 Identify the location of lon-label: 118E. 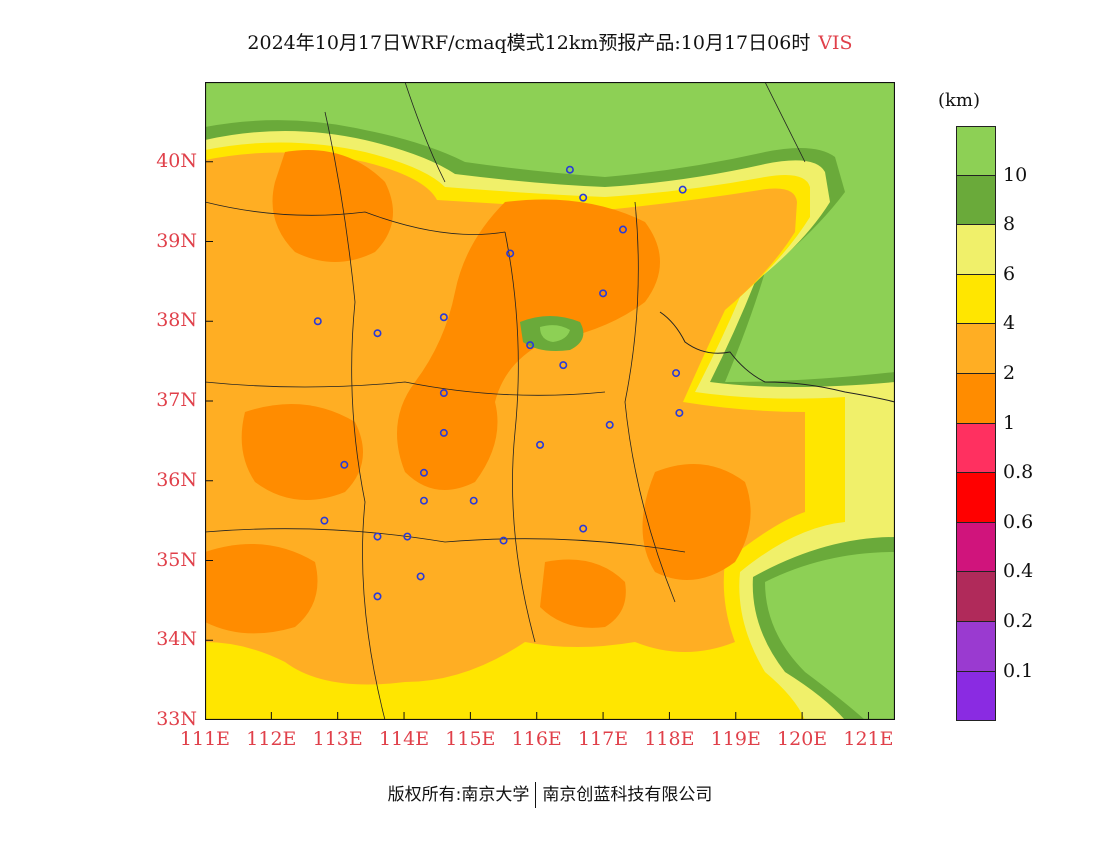
(669, 739).